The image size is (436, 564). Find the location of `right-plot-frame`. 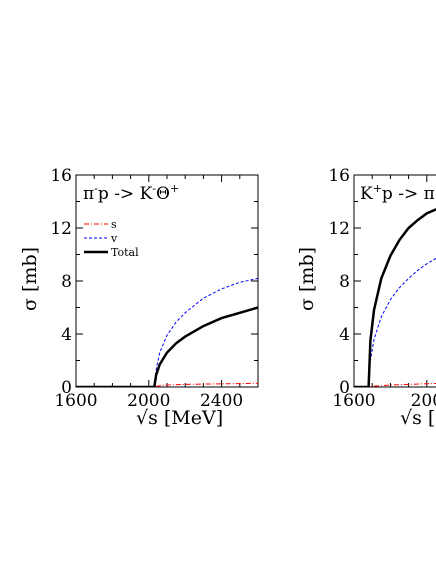

right-plot-frame is located at coordinates (394, 281).